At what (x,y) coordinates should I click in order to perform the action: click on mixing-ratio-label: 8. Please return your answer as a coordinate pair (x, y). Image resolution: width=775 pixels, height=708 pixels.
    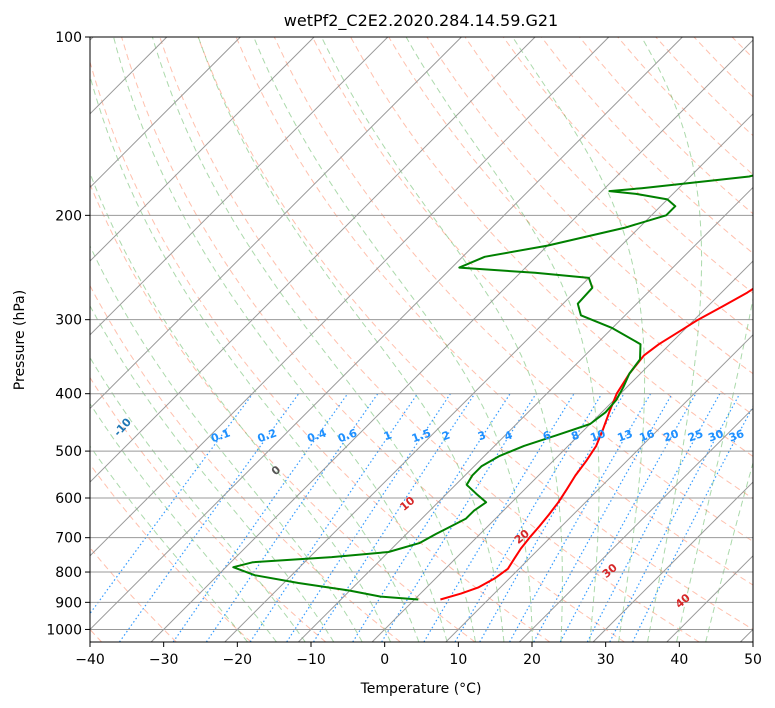
    Looking at the image, I should click on (575, 435).